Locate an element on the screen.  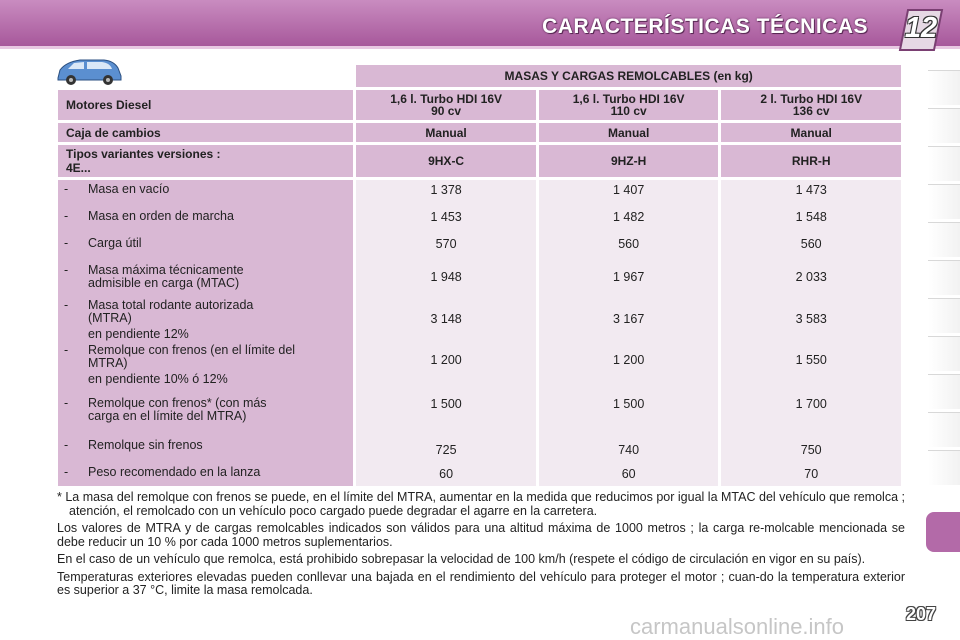
page-number: 207 is located at coordinates (921, 614).